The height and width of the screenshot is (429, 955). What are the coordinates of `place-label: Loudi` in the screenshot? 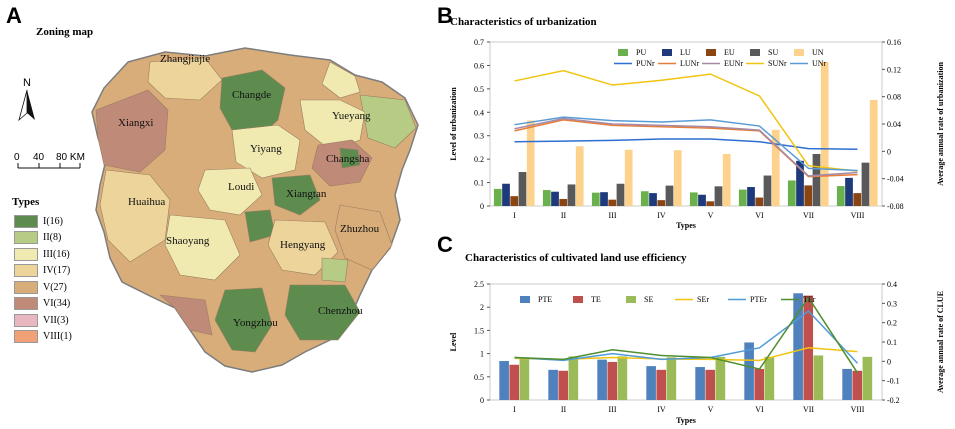 It's located at (241, 187).